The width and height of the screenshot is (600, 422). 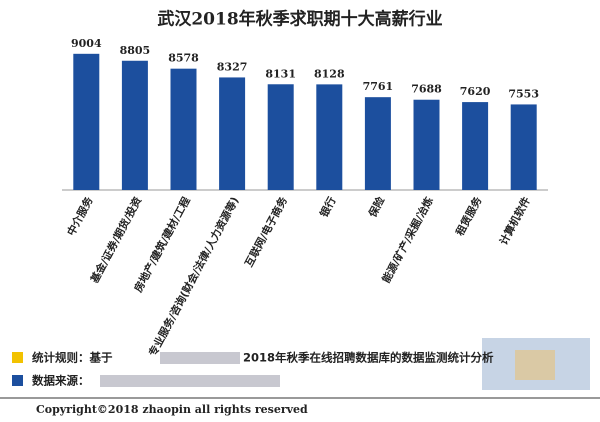 What do you see at coordinates (86, 43) in the screenshot?
I see `value-label: 9004` at bounding box center [86, 43].